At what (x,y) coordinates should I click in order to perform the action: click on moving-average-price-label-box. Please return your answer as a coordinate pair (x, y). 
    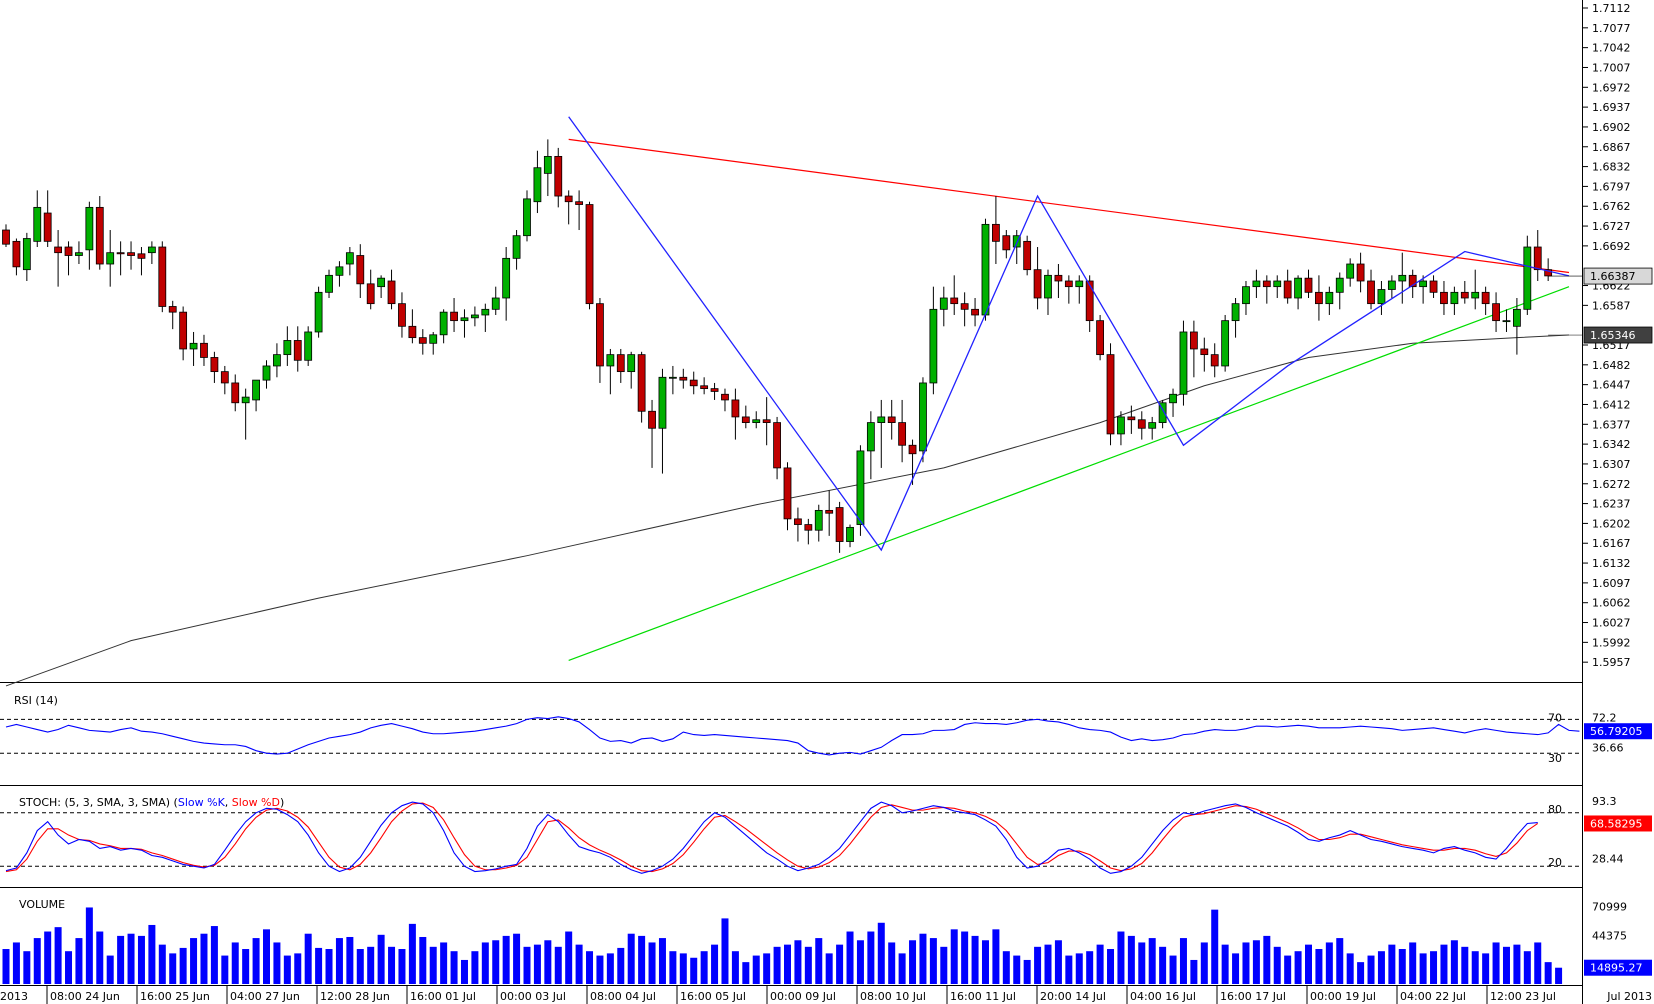
    Looking at the image, I should click on (1618, 335).